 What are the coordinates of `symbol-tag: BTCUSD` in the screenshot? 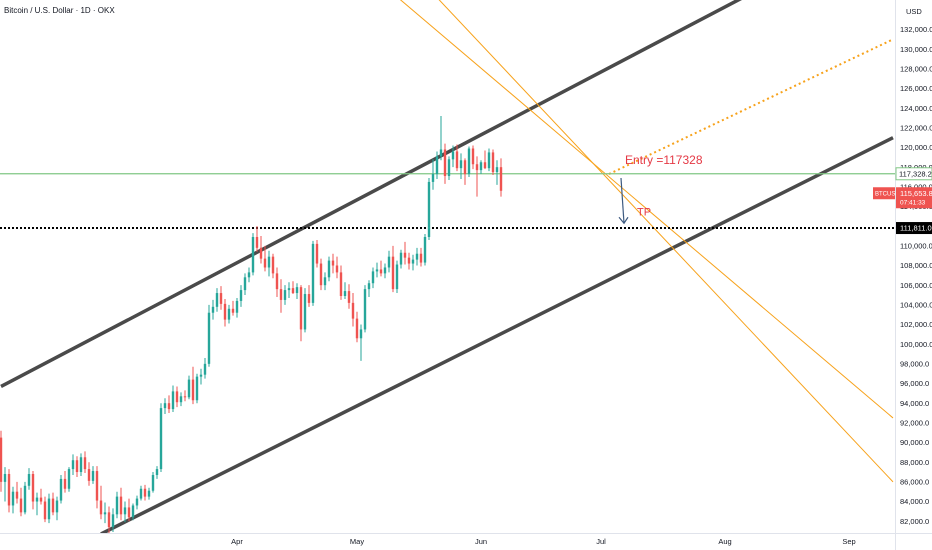 It's located at (887, 195).